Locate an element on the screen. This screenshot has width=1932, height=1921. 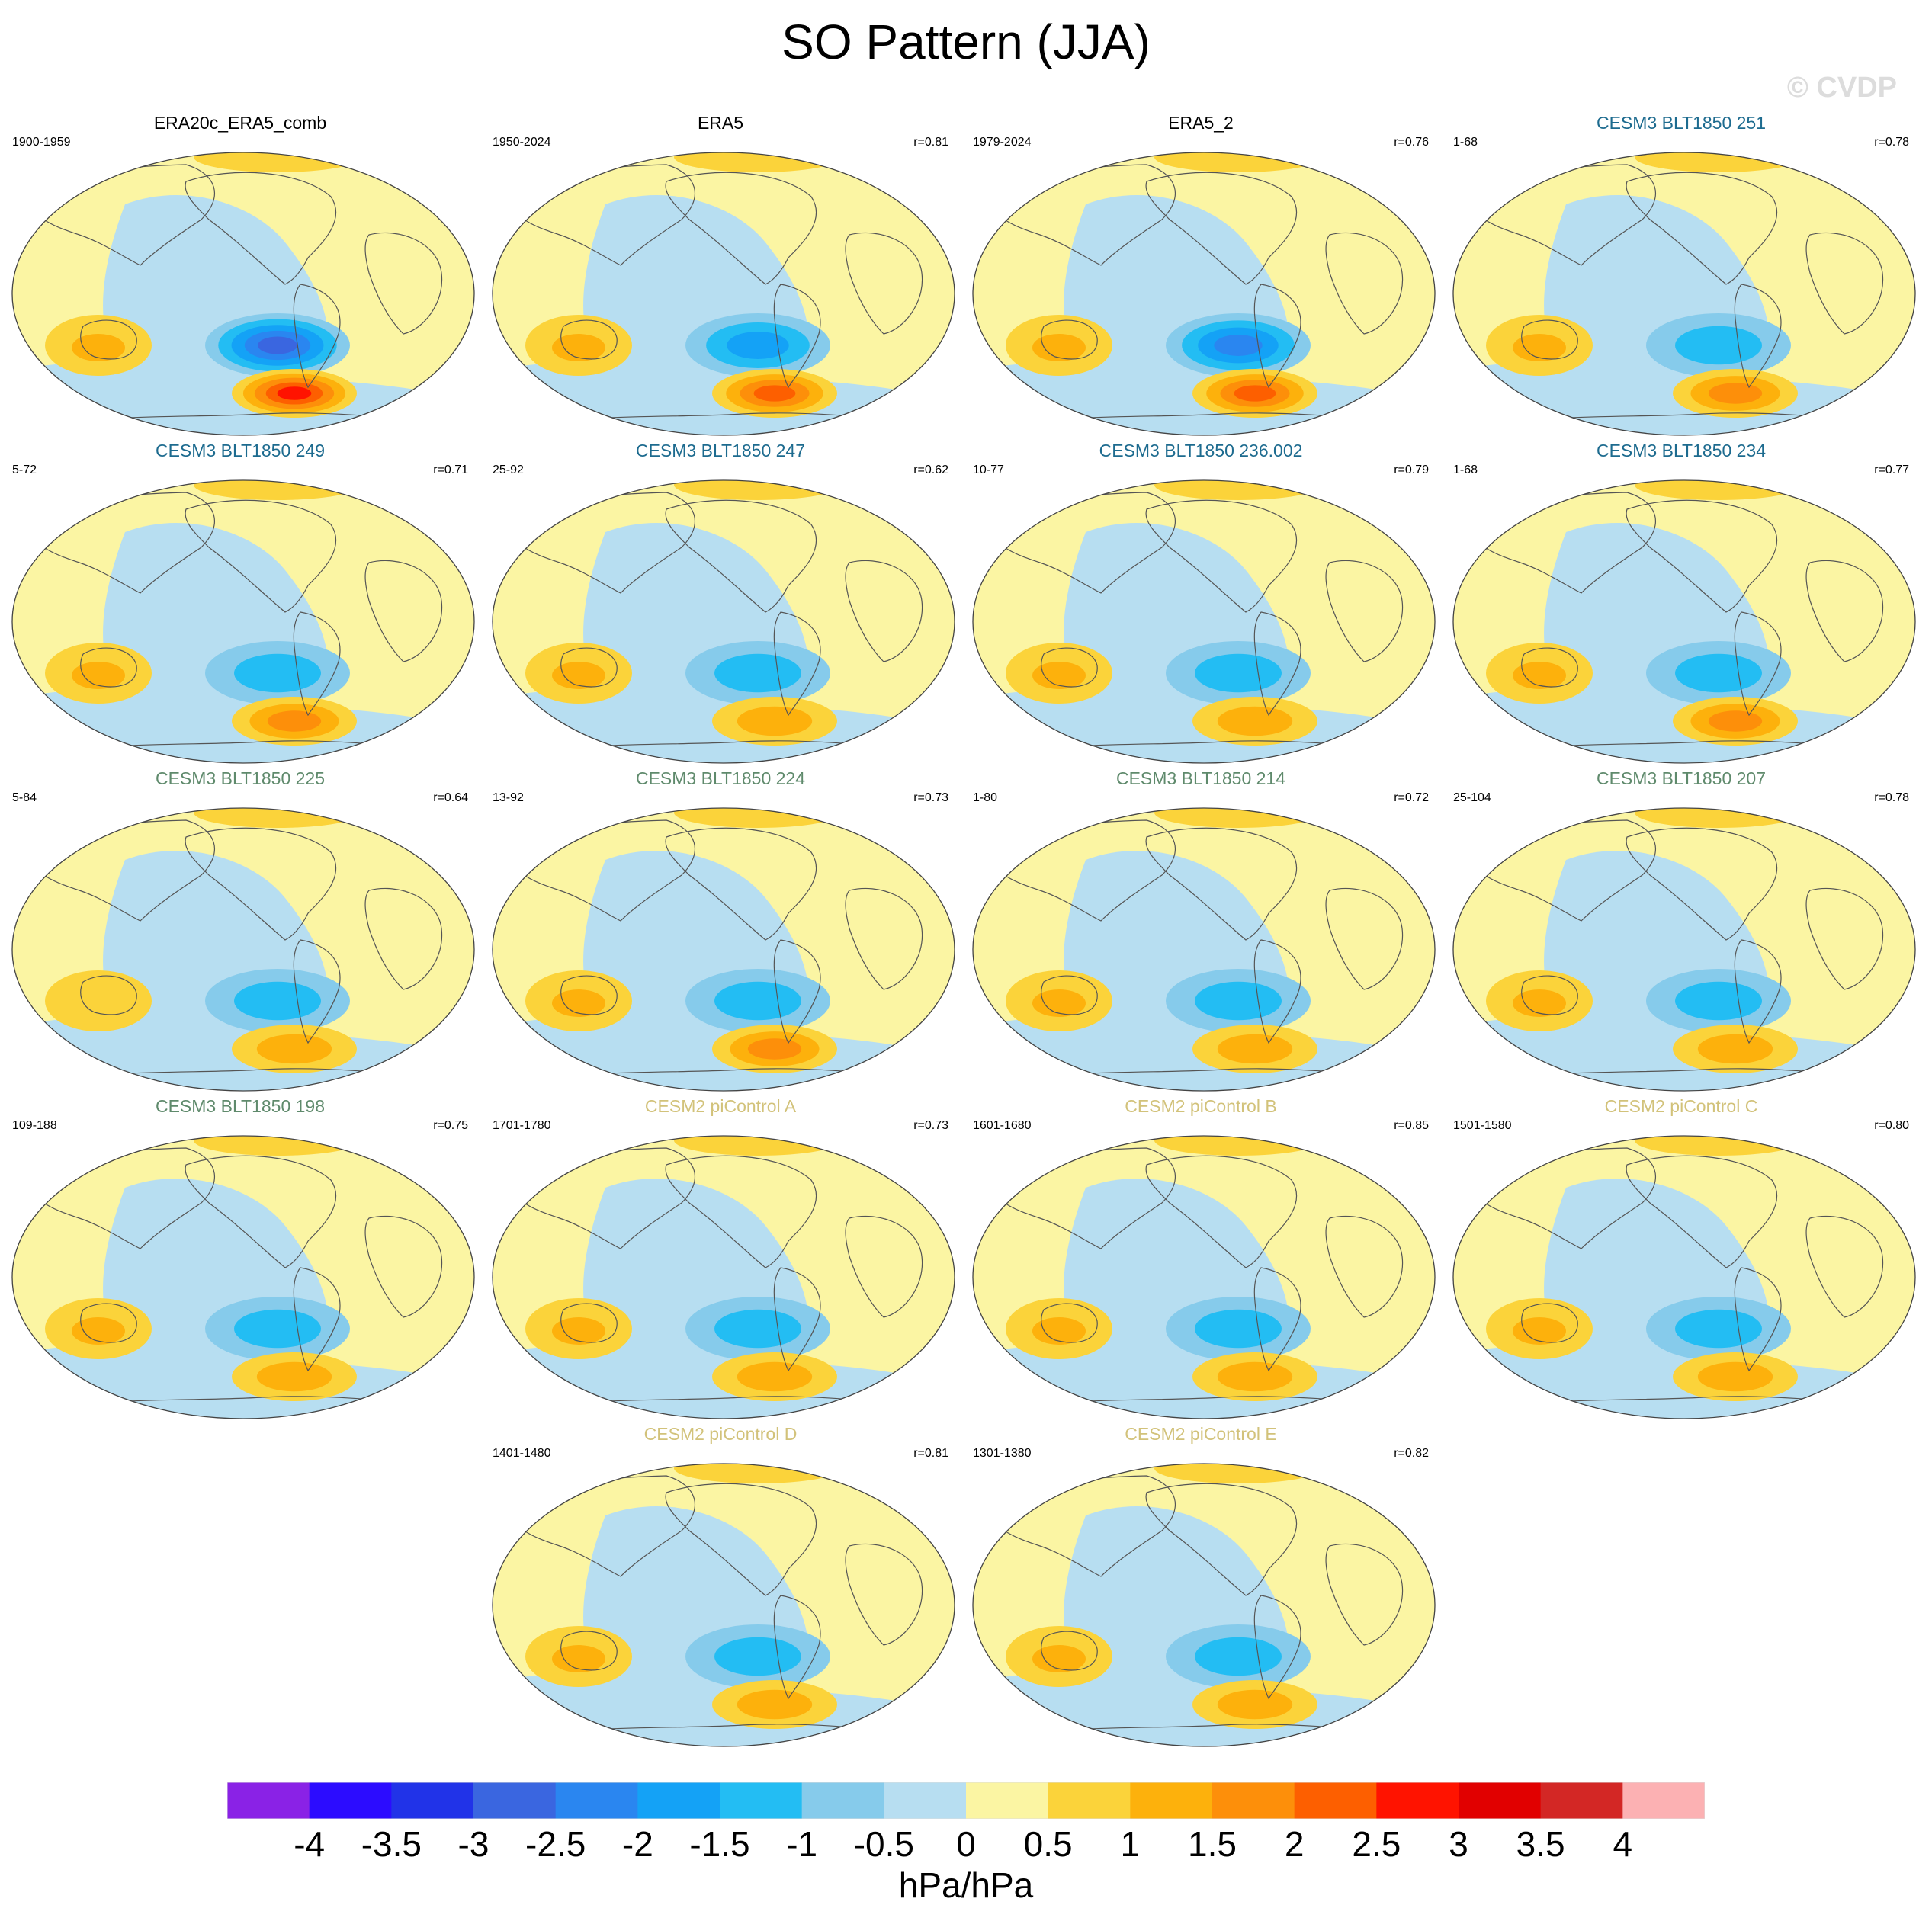
watermark: © CVDP is located at coordinates (1842, 88).